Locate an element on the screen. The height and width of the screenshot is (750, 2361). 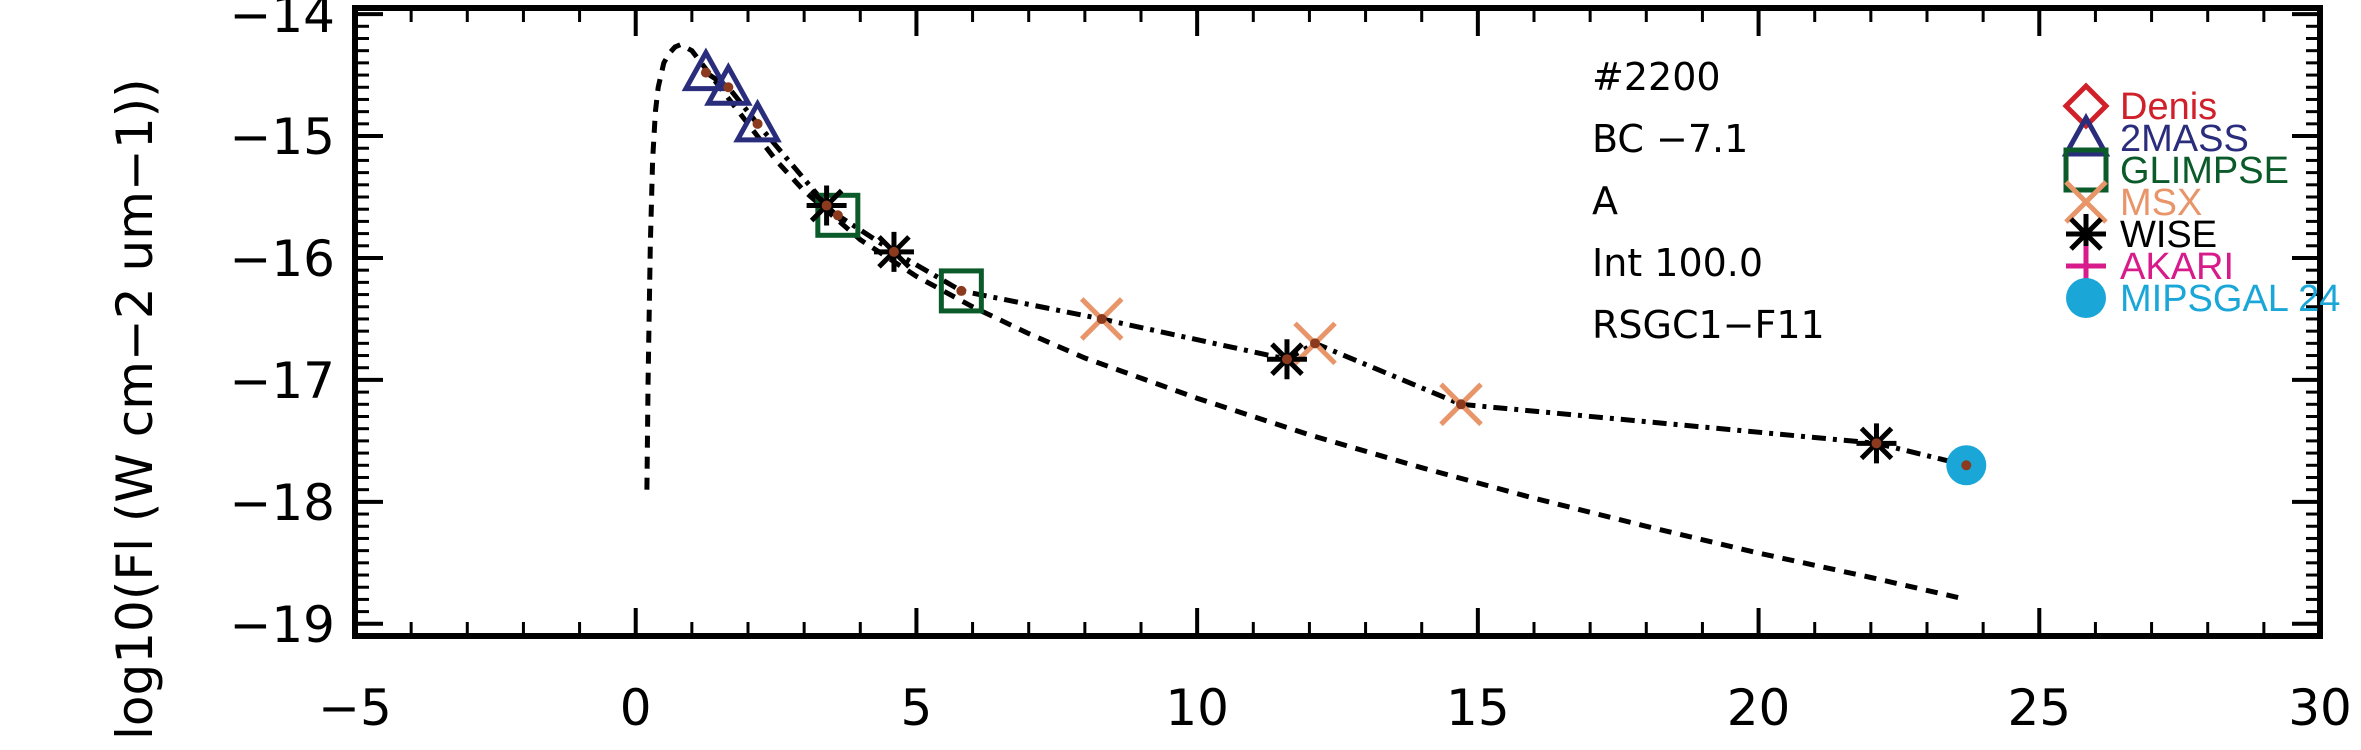
legend-label-glimpse: GLIMPSE is located at coordinates (2204, 171).